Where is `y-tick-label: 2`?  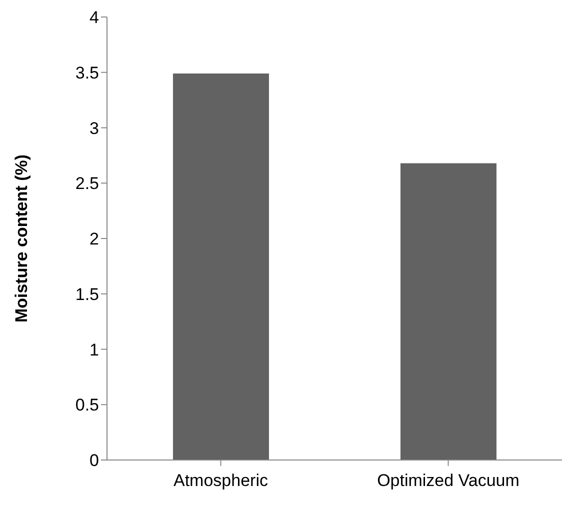
y-tick-label: 2 is located at coordinates (94, 239).